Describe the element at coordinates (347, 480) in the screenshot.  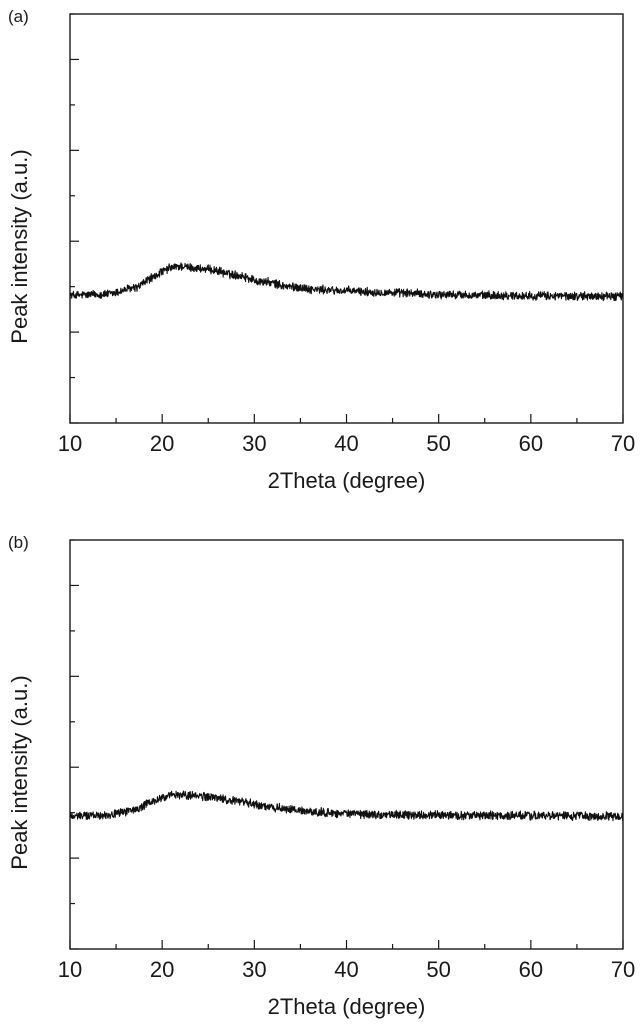
I see `x-axis-title-a: 2Theta (degree)` at that location.